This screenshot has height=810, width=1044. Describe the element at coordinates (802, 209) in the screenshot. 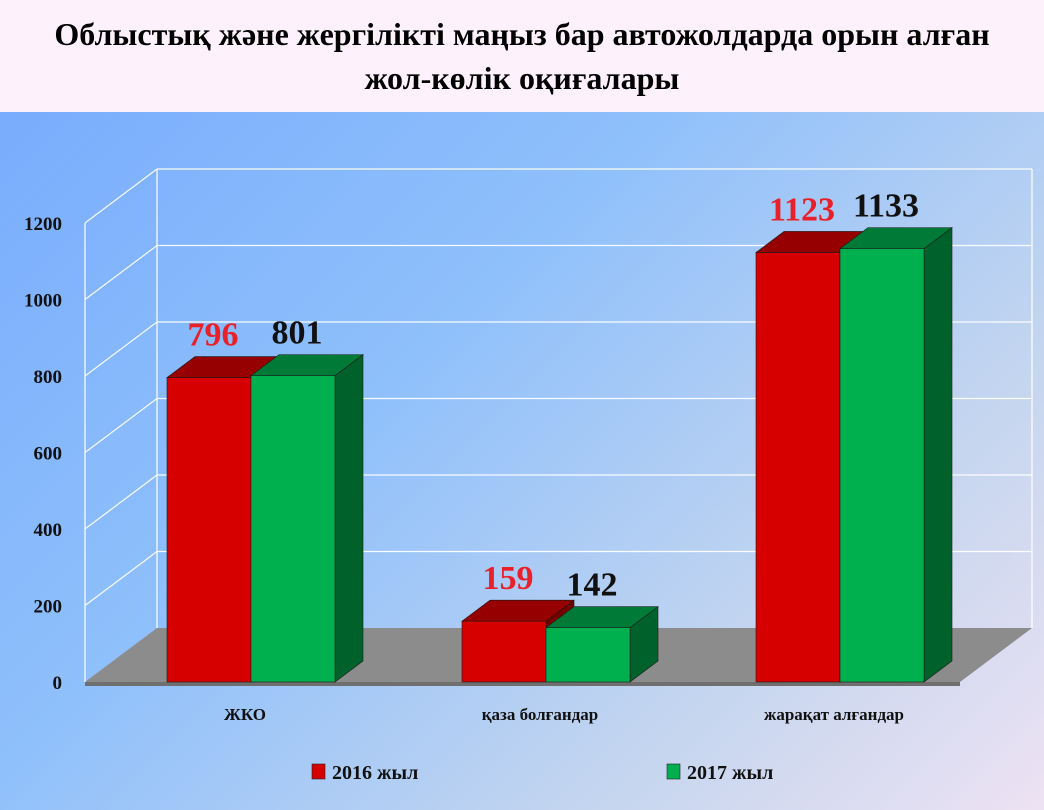

I see `data-label-2016: 1123` at that location.